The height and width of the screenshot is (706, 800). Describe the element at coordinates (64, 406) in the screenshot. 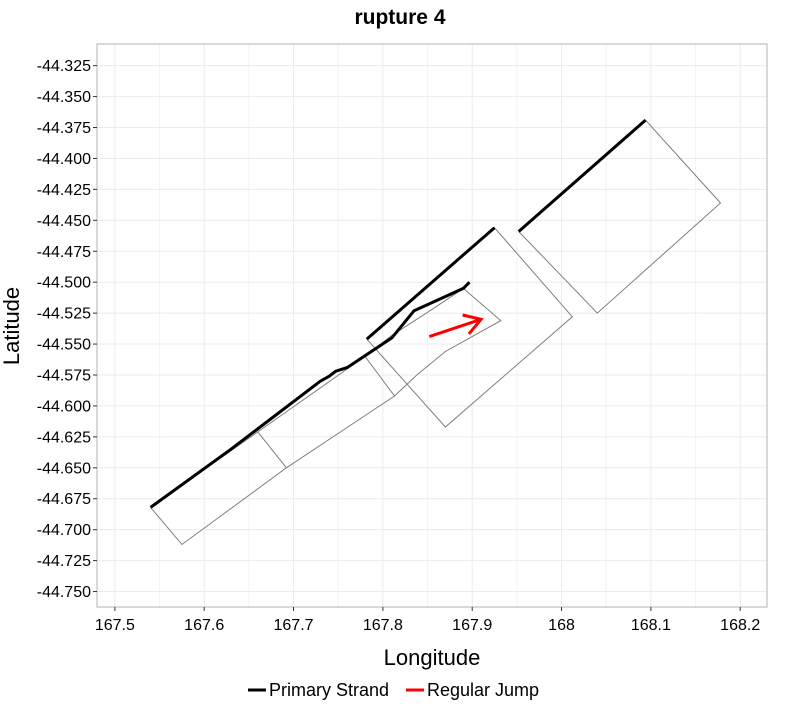

I see `y-tick-label: -44.600` at that location.